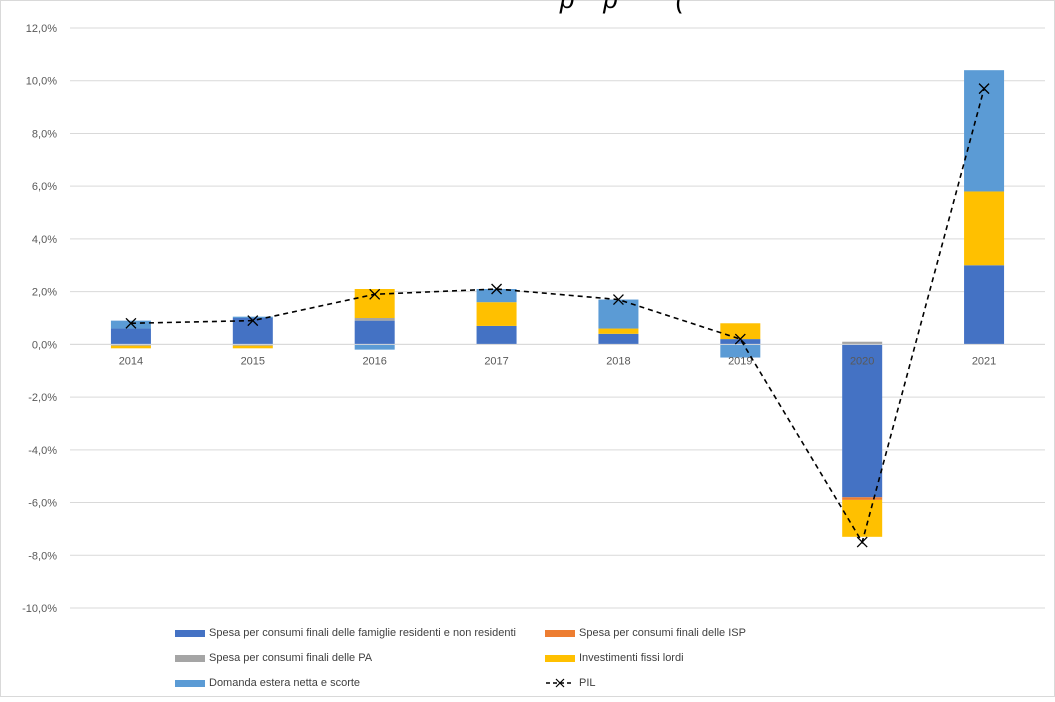 The height and width of the screenshot is (702, 1055). What do you see at coordinates (631, 658) in the screenshot?
I see `legend-label: Investimenti fissi lordi` at bounding box center [631, 658].